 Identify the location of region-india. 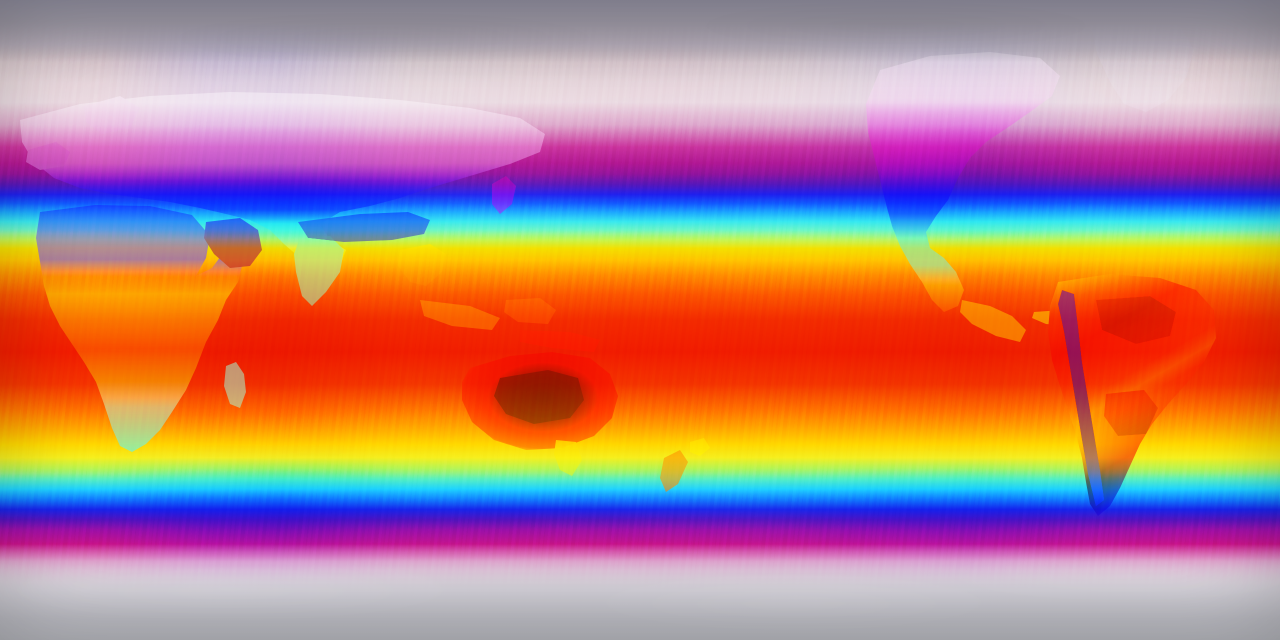
(319, 271).